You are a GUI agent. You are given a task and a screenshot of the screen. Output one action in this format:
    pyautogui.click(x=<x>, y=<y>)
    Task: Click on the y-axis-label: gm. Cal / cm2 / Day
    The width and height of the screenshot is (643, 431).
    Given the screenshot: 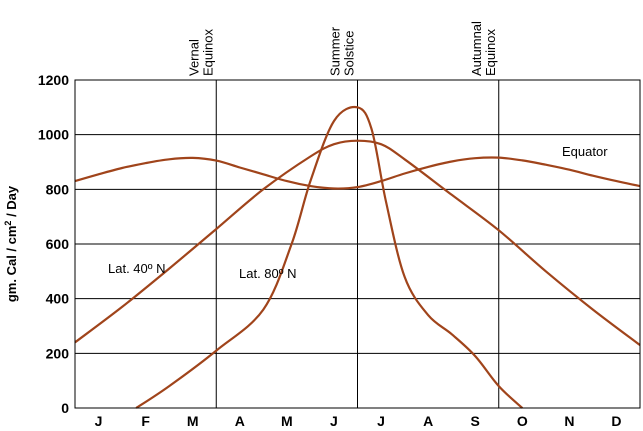 What is the action you would take?
    pyautogui.click(x=11, y=243)
    